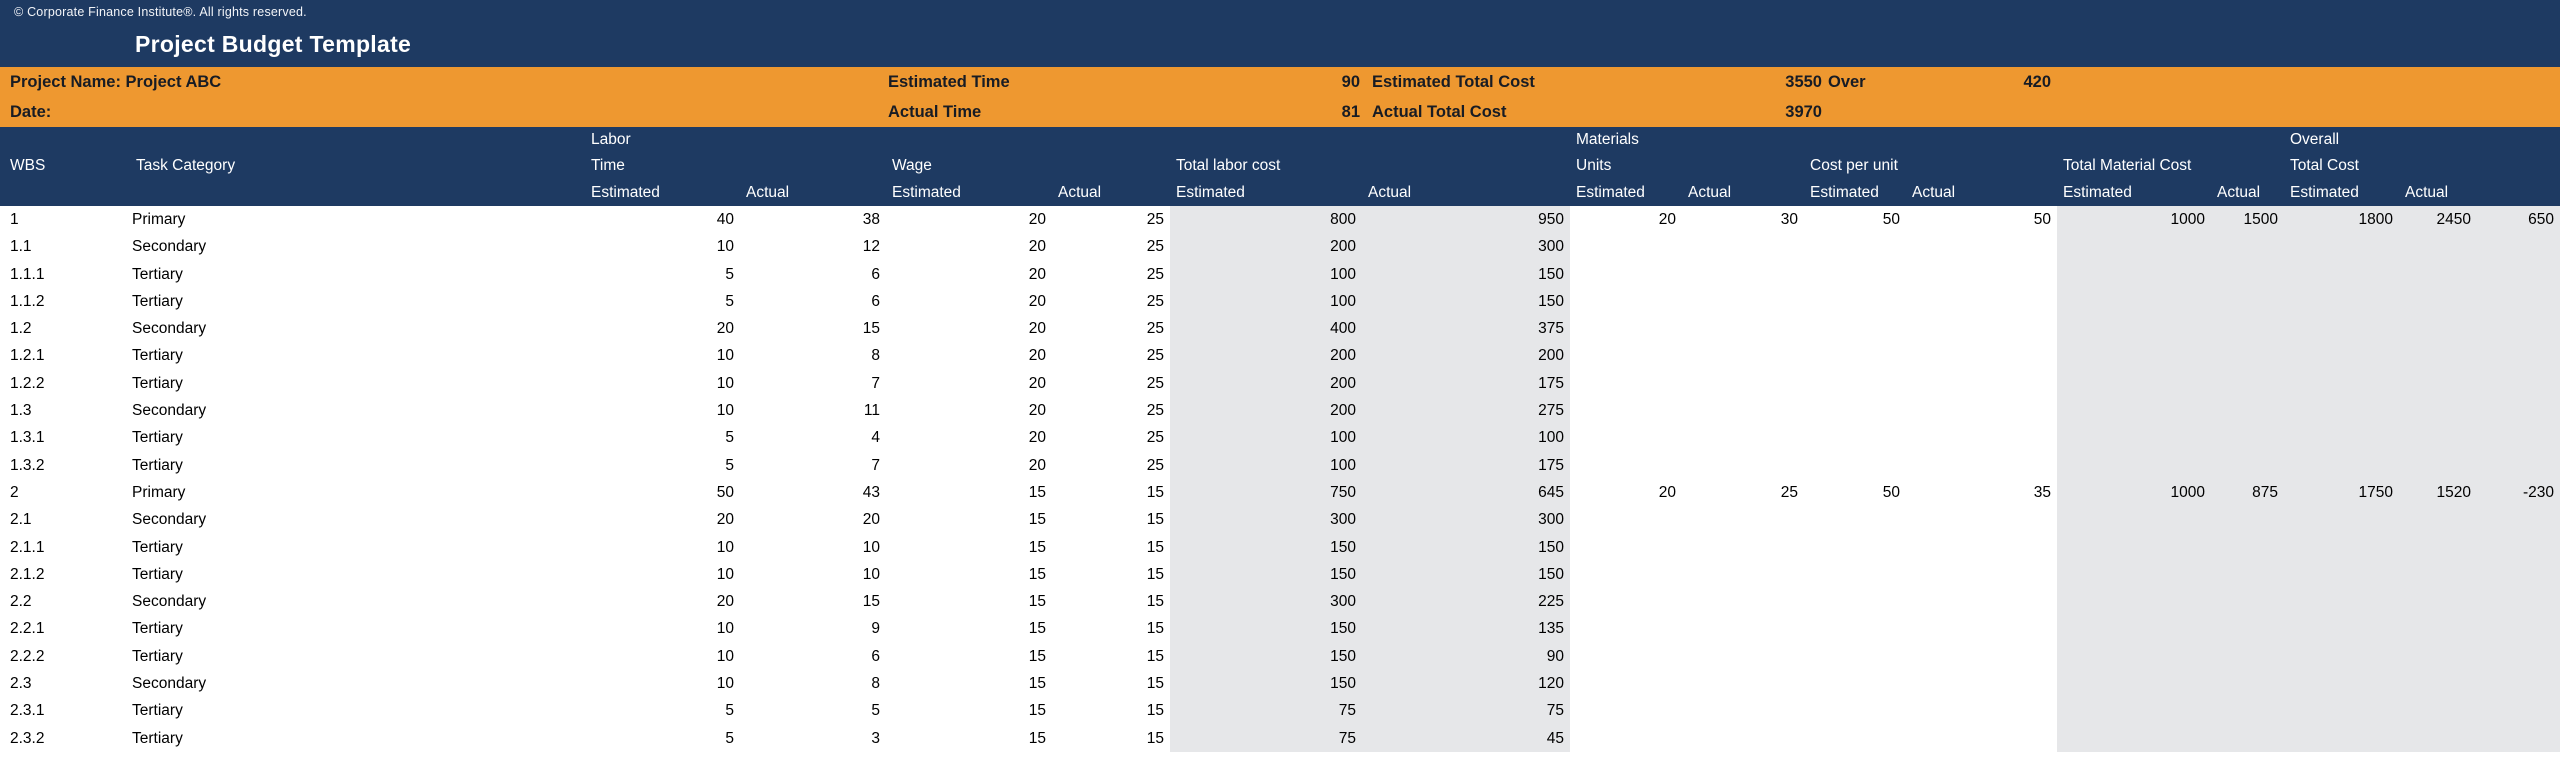 The width and height of the screenshot is (2560, 768). Describe the element at coordinates (875, 684) in the screenshot. I see `cell-labor-time-actual: 8` at that location.